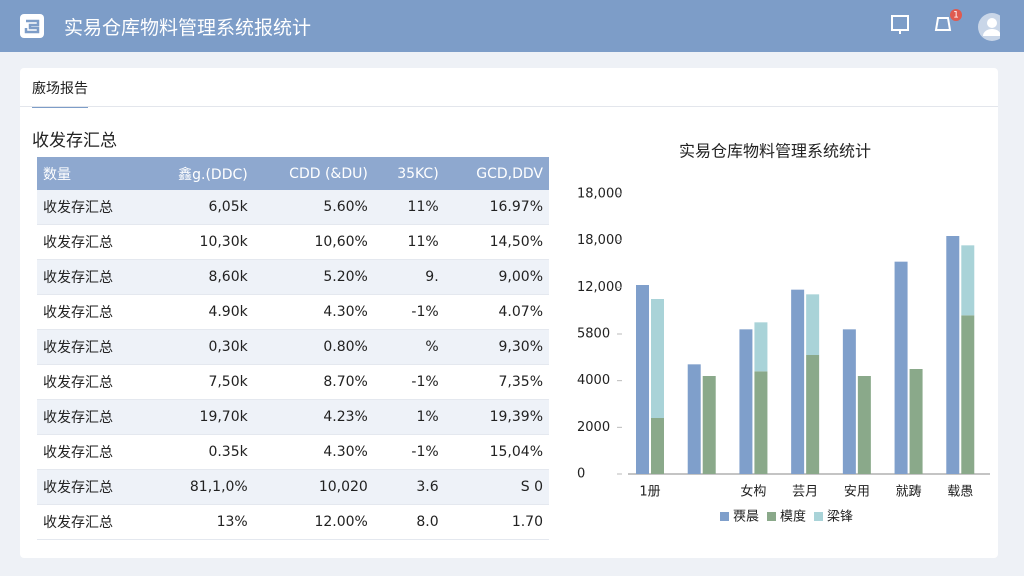 This screenshot has width=1024, height=576. What do you see at coordinates (199, 382) in the screenshot?
I see `table-cell: 7,50k` at bounding box center [199, 382].